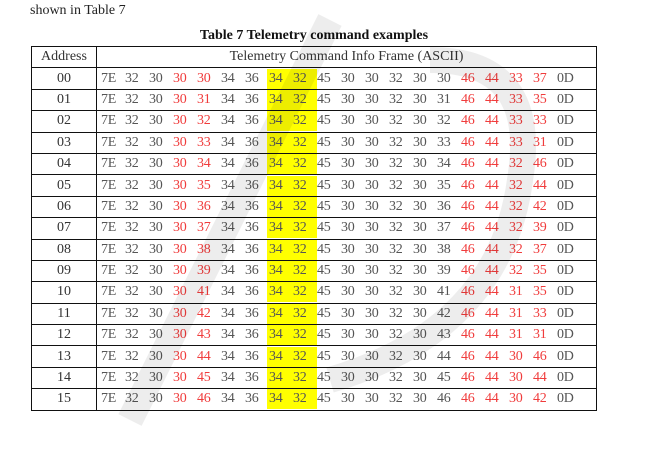 Image resolution: width=645 pixels, height=453 pixels. I want to click on frame-cell: 7E 32 30 30 39 34 36 34 32 45 30 30 32 30 39 46 44 32 35 0D, so click(346, 271).